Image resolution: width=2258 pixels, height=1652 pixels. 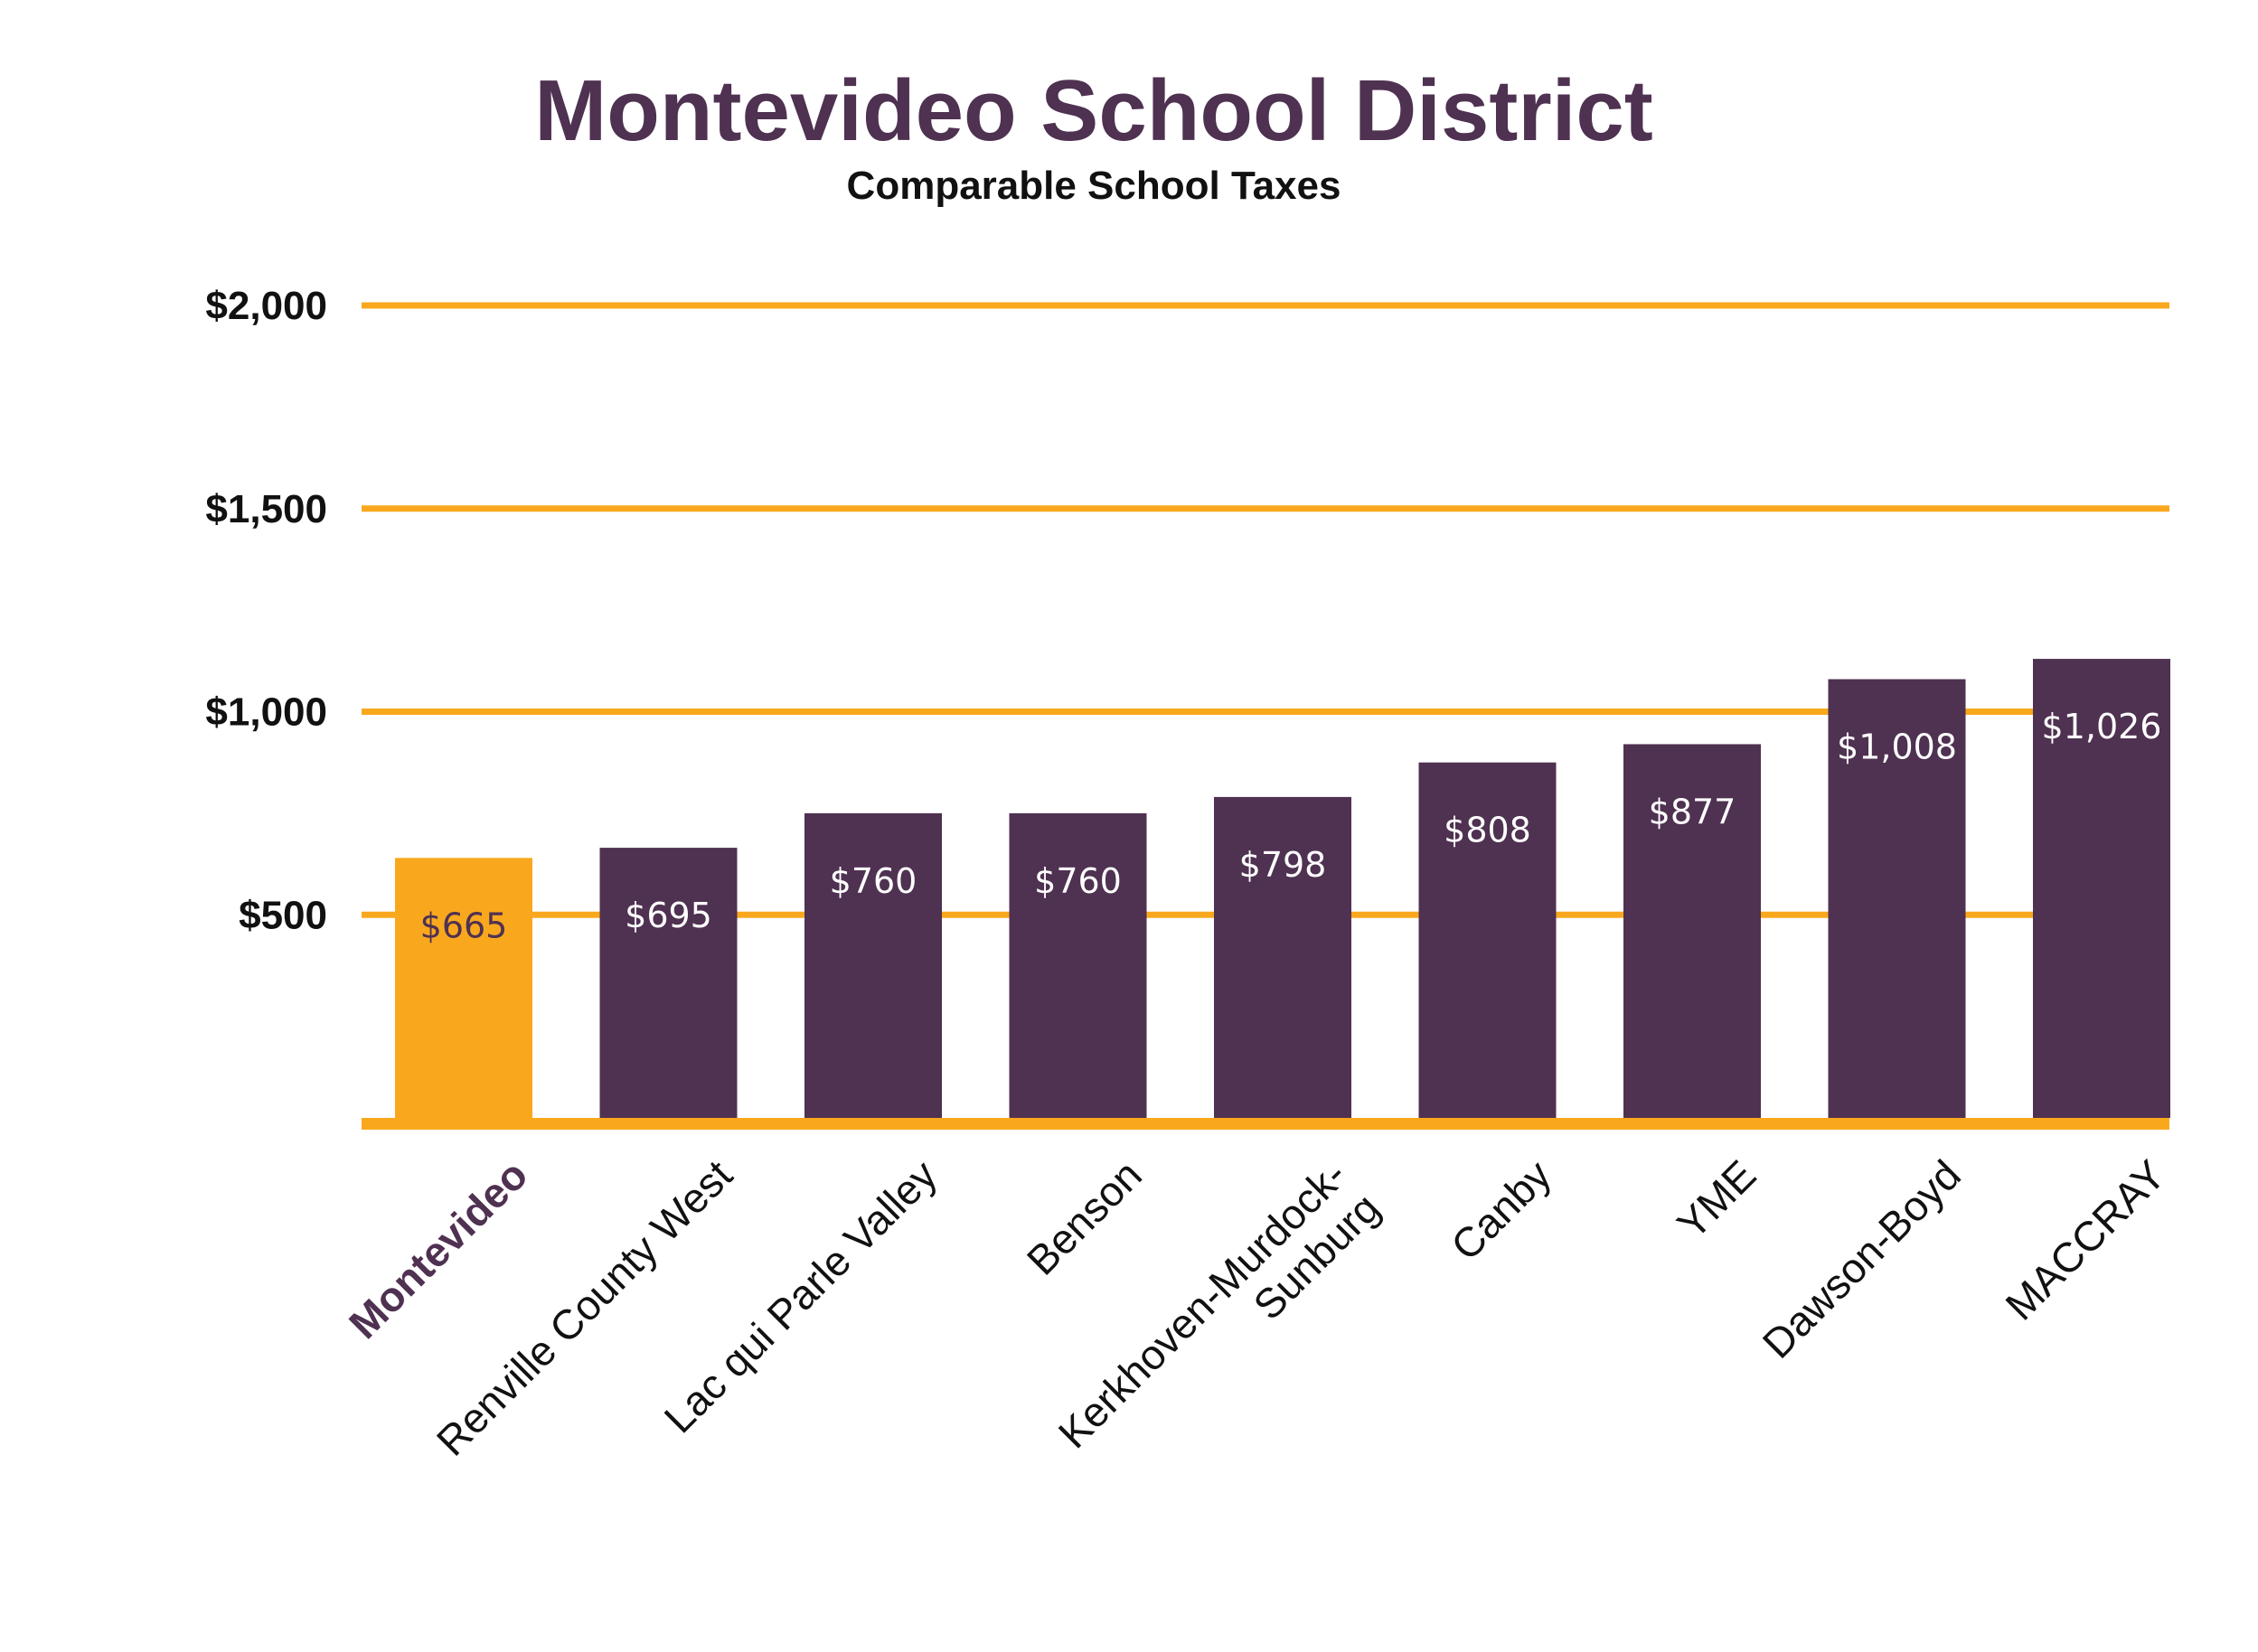 I want to click on x-tick-label-group: Benson, so click(x=1084, y=1217).